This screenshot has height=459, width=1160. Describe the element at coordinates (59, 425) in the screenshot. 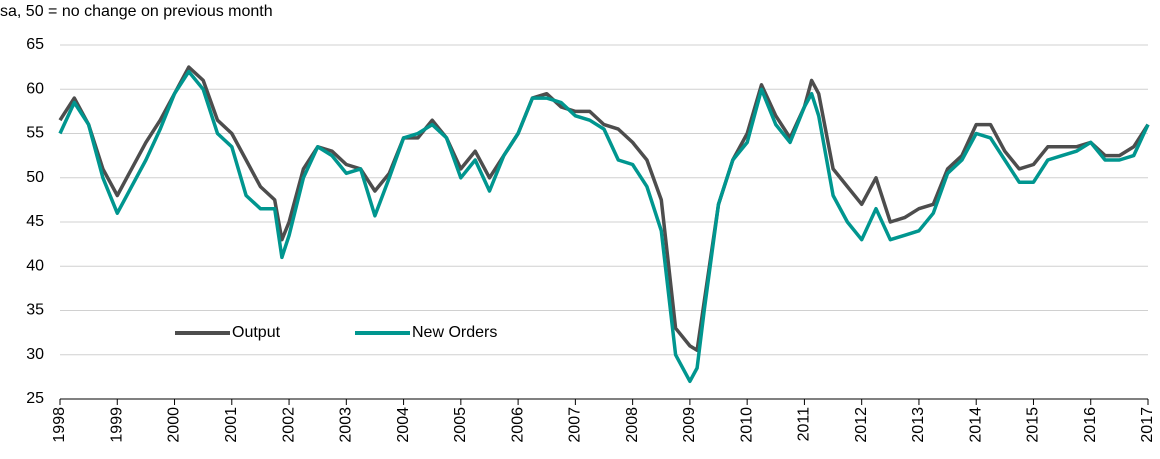

I see `x-tick-label: 1998` at that location.